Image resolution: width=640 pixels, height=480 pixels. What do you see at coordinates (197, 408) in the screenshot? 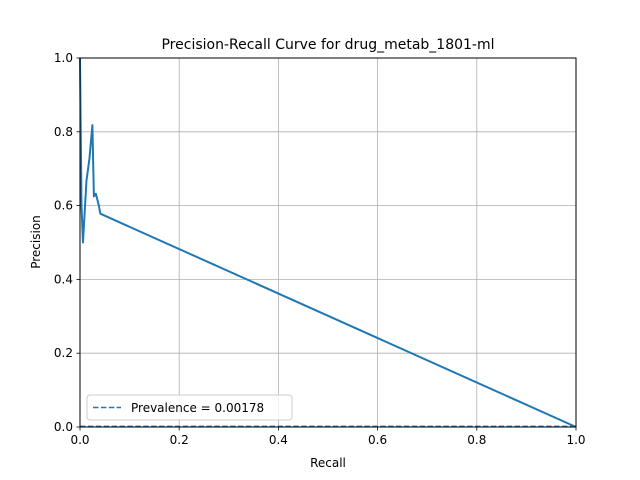
I see `legend-label-prevalence: Prevalence = 0.00178` at bounding box center [197, 408].